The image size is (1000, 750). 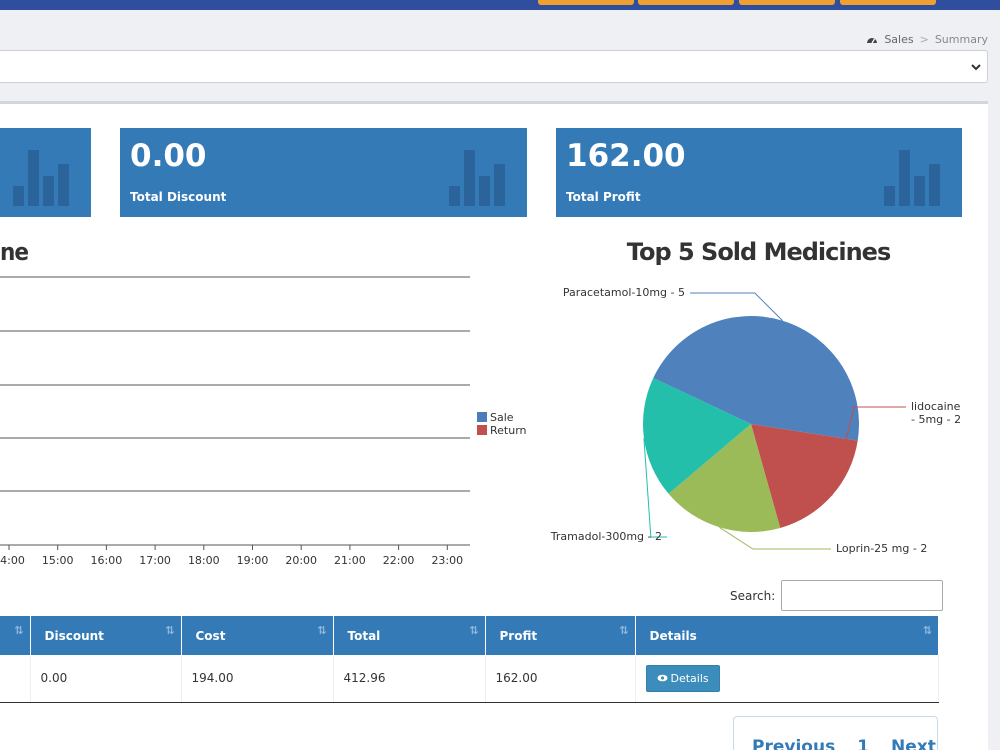 I want to click on details-button: Details, so click(x=682, y=678).